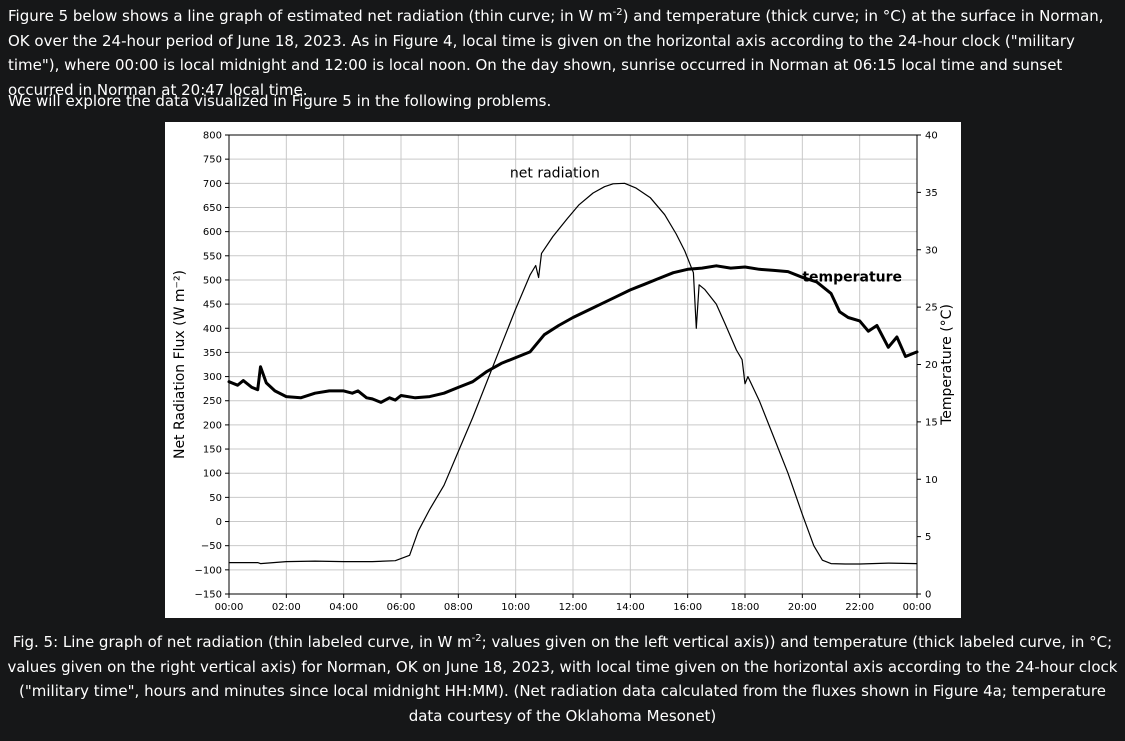 Image resolution: width=1125 pixels, height=741 pixels. I want to click on x-tick-label-3: 06:00, so click(401, 607).